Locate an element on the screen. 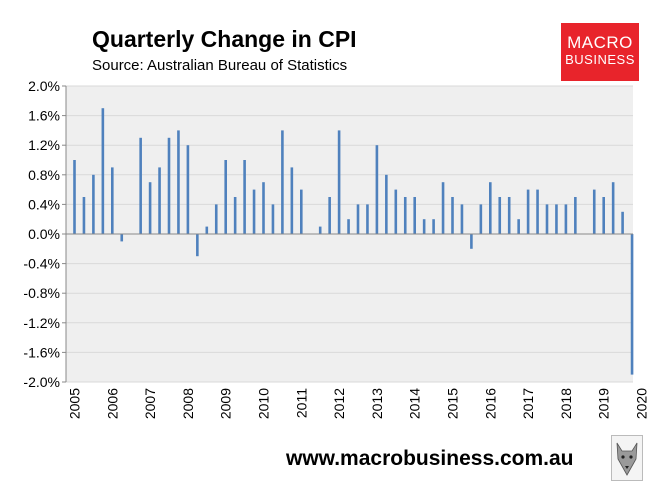 Image resolution: width=663 pixels, height=499 pixels. y-tick-label: 0.8% is located at coordinates (44, 175).